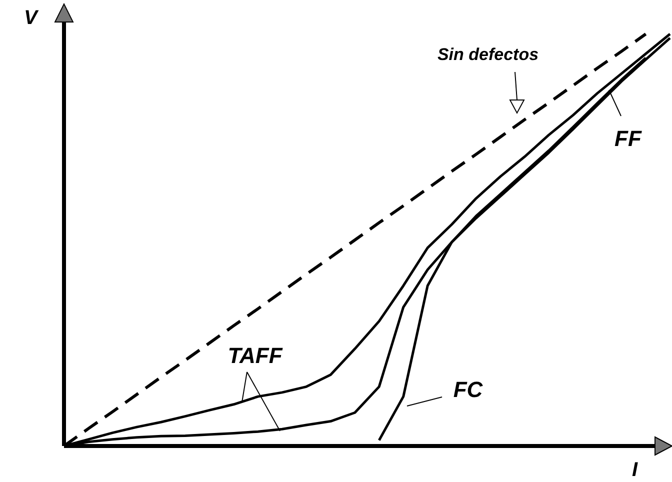  What do you see at coordinates (31, 18) in the screenshot?
I see `y-axis-title: V` at bounding box center [31, 18].